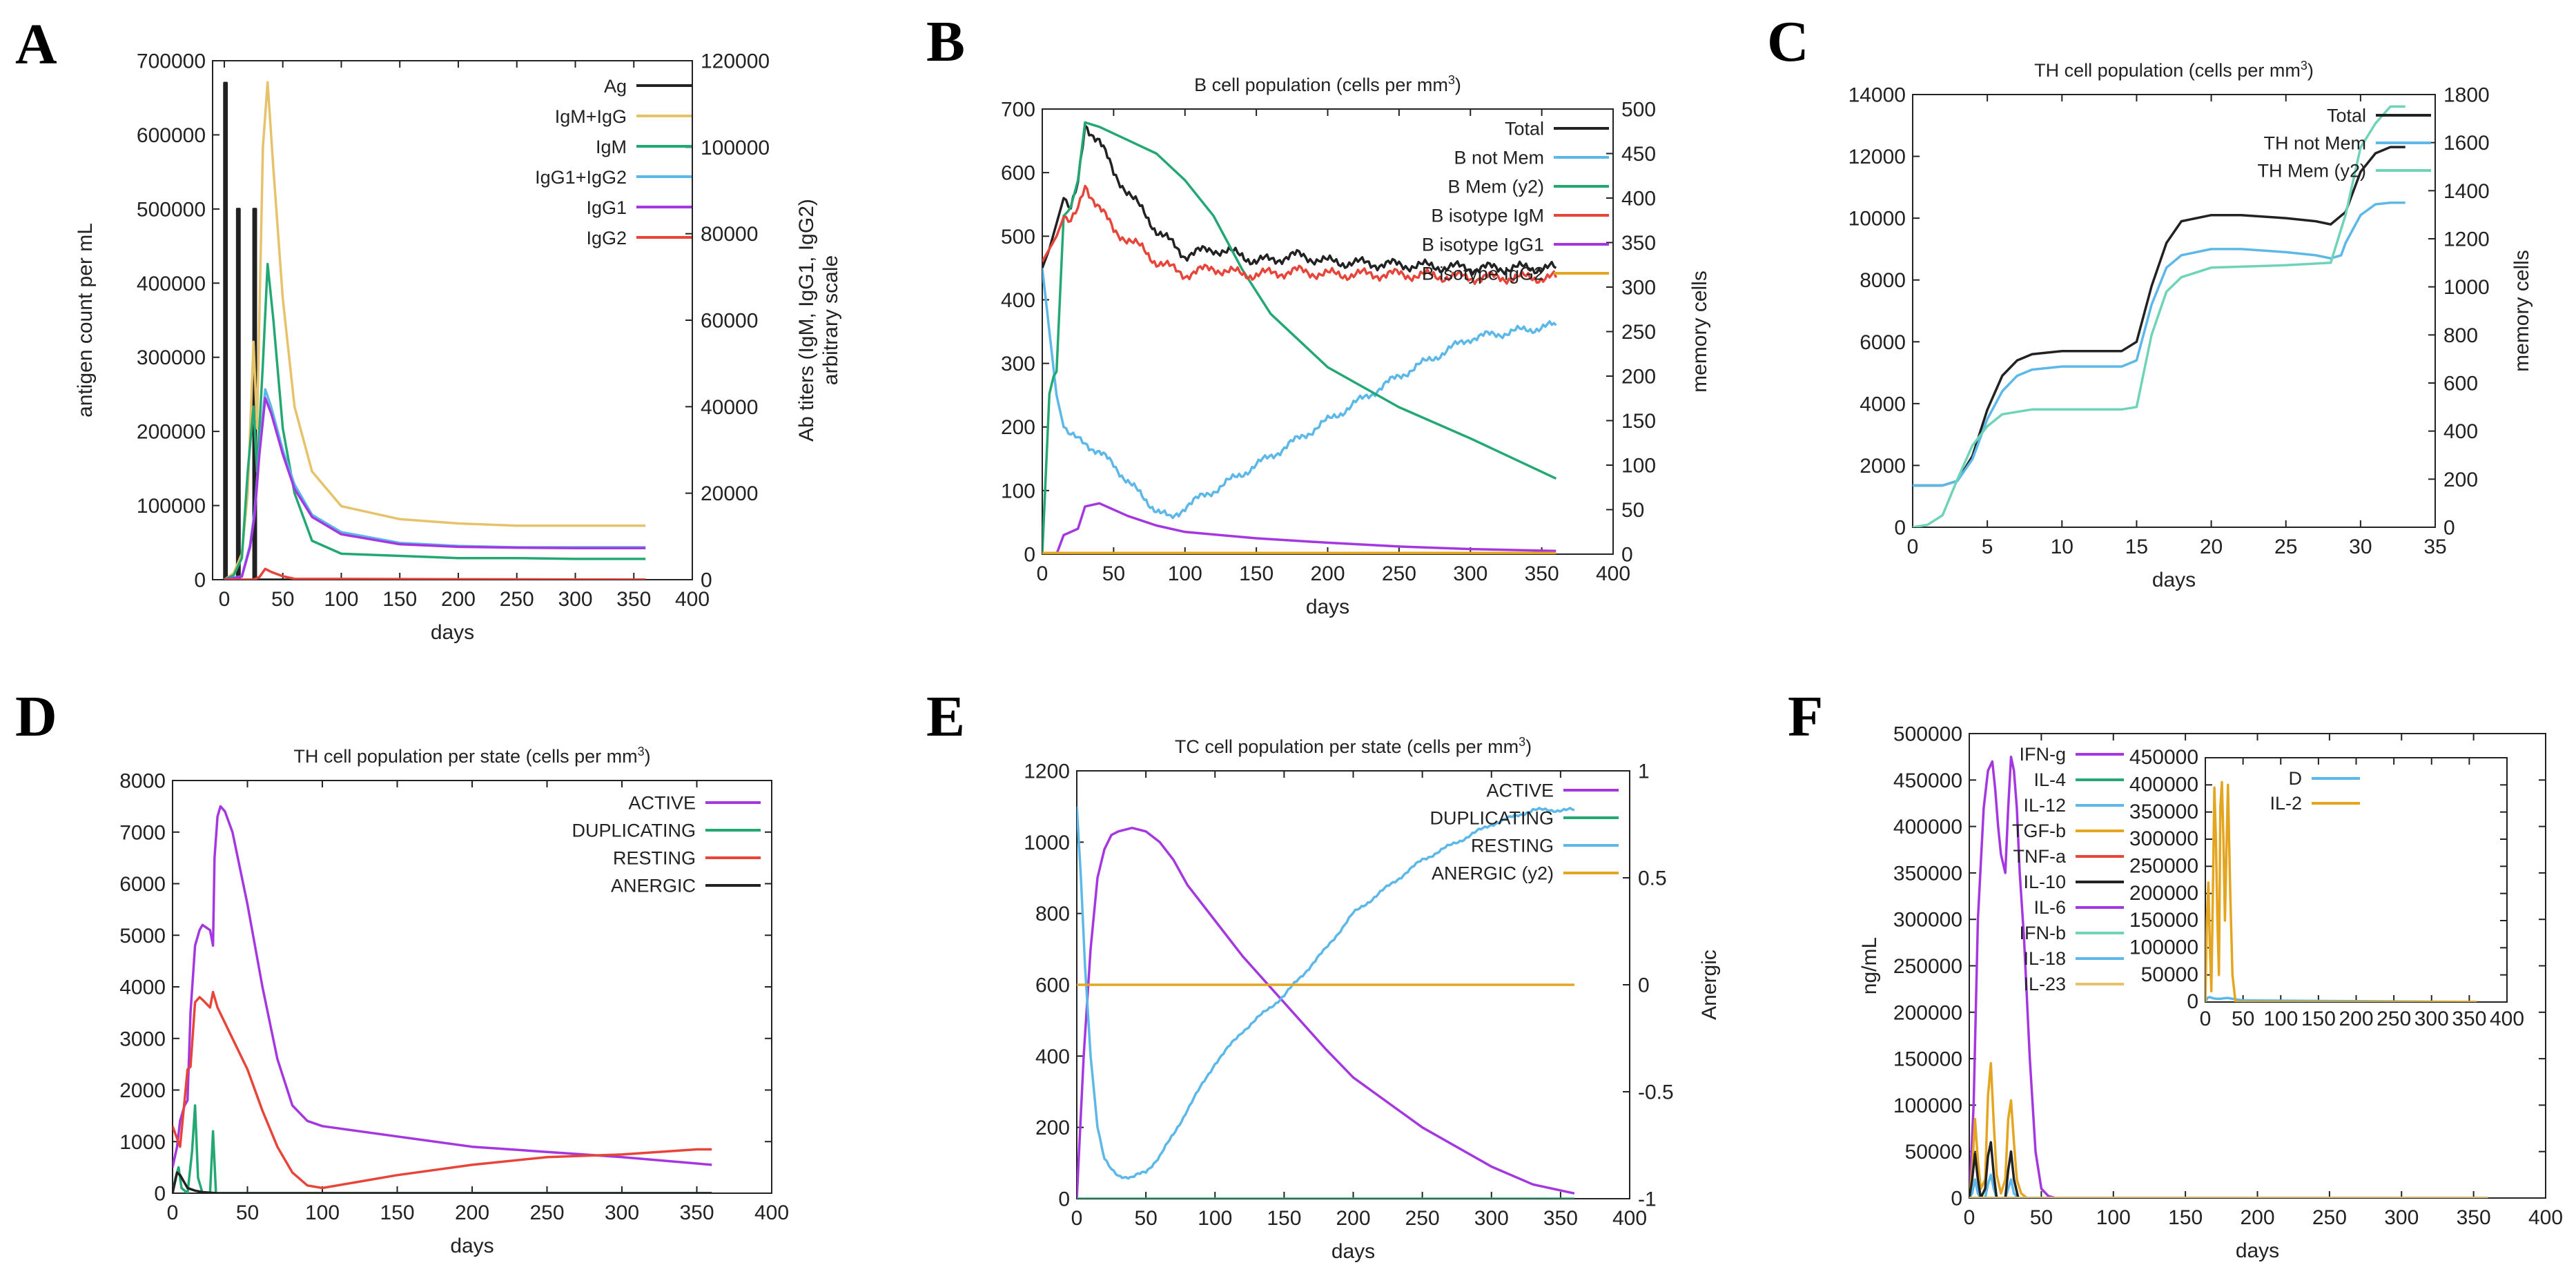 Image resolution: width=2576 pixels, height=1276 pixels. Describe the element at coordinates (435, 331) in the screenshot. I see `series-line-igm-igg` at that location.